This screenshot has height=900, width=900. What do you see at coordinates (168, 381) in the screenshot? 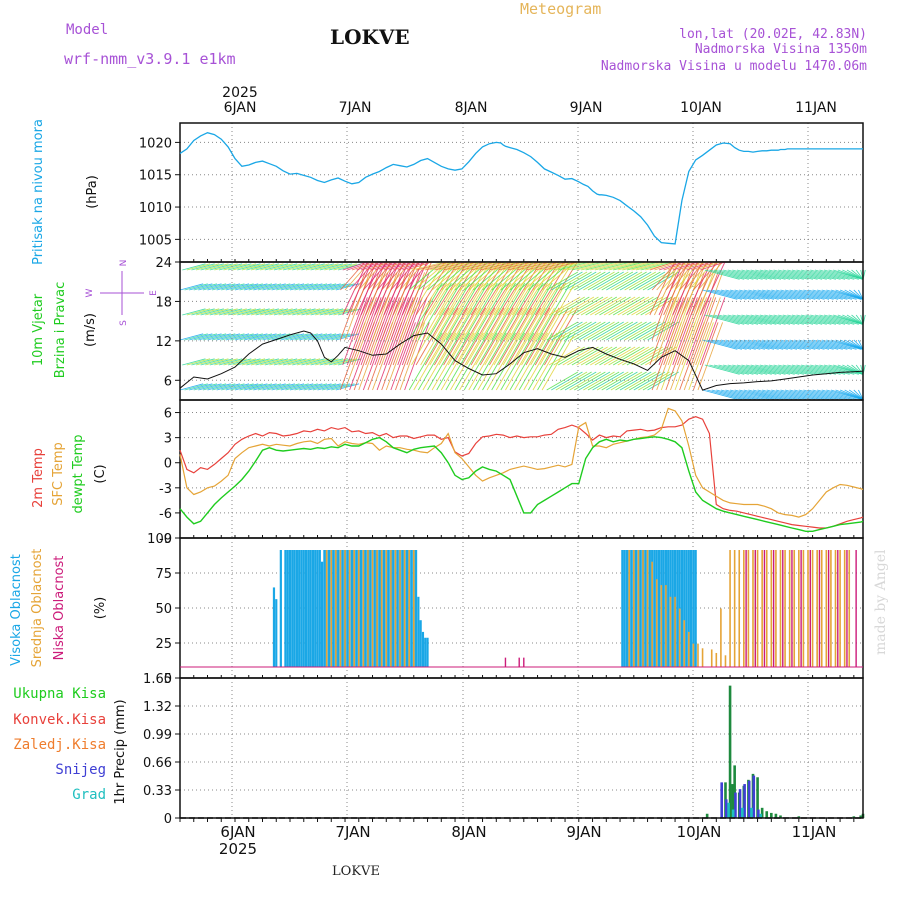
I see `y-tick-label: 6` at bounding box center [168, 381].